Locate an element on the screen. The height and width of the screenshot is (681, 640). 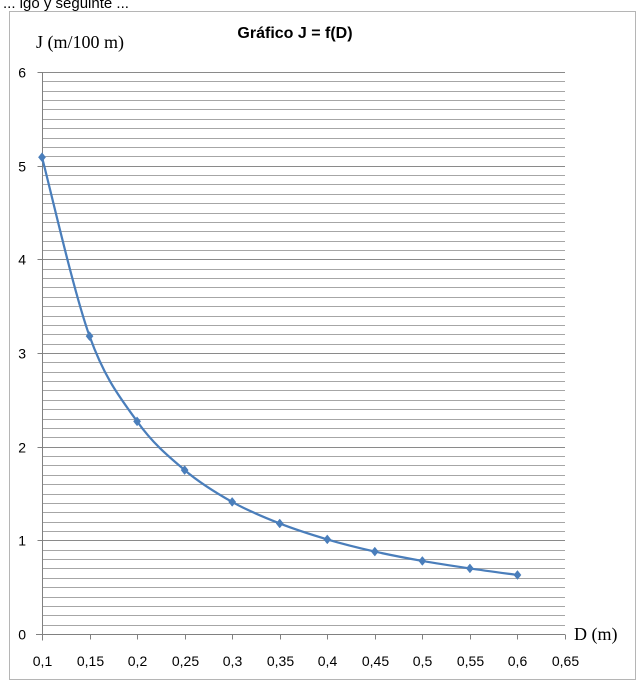
x-tick-label: 0,55 is located at coordinates (470, 661).